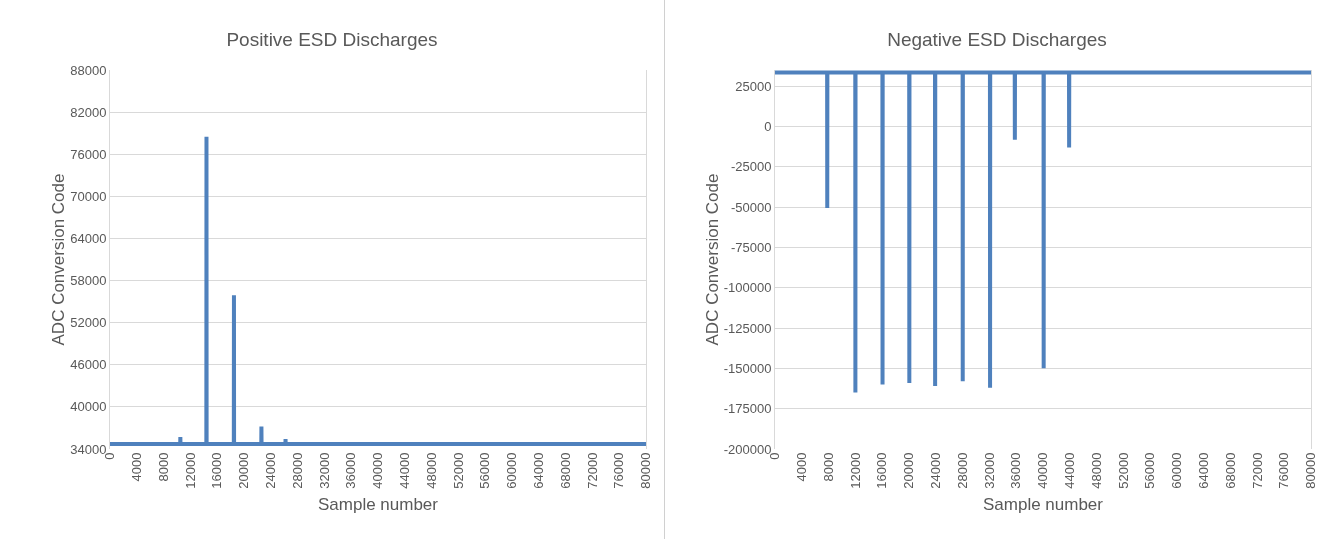 This screenshot has width=1329, height=539. I want to click on y-tick-label: 46000, so click(88, 365).